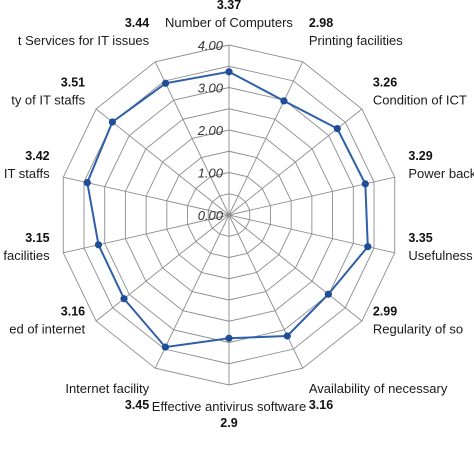 This screenshot has height=474, width=474. Describe the element at coordinates (48, 99) in the screenshot. I see `axis-label: ty of IT staffs` at that location.